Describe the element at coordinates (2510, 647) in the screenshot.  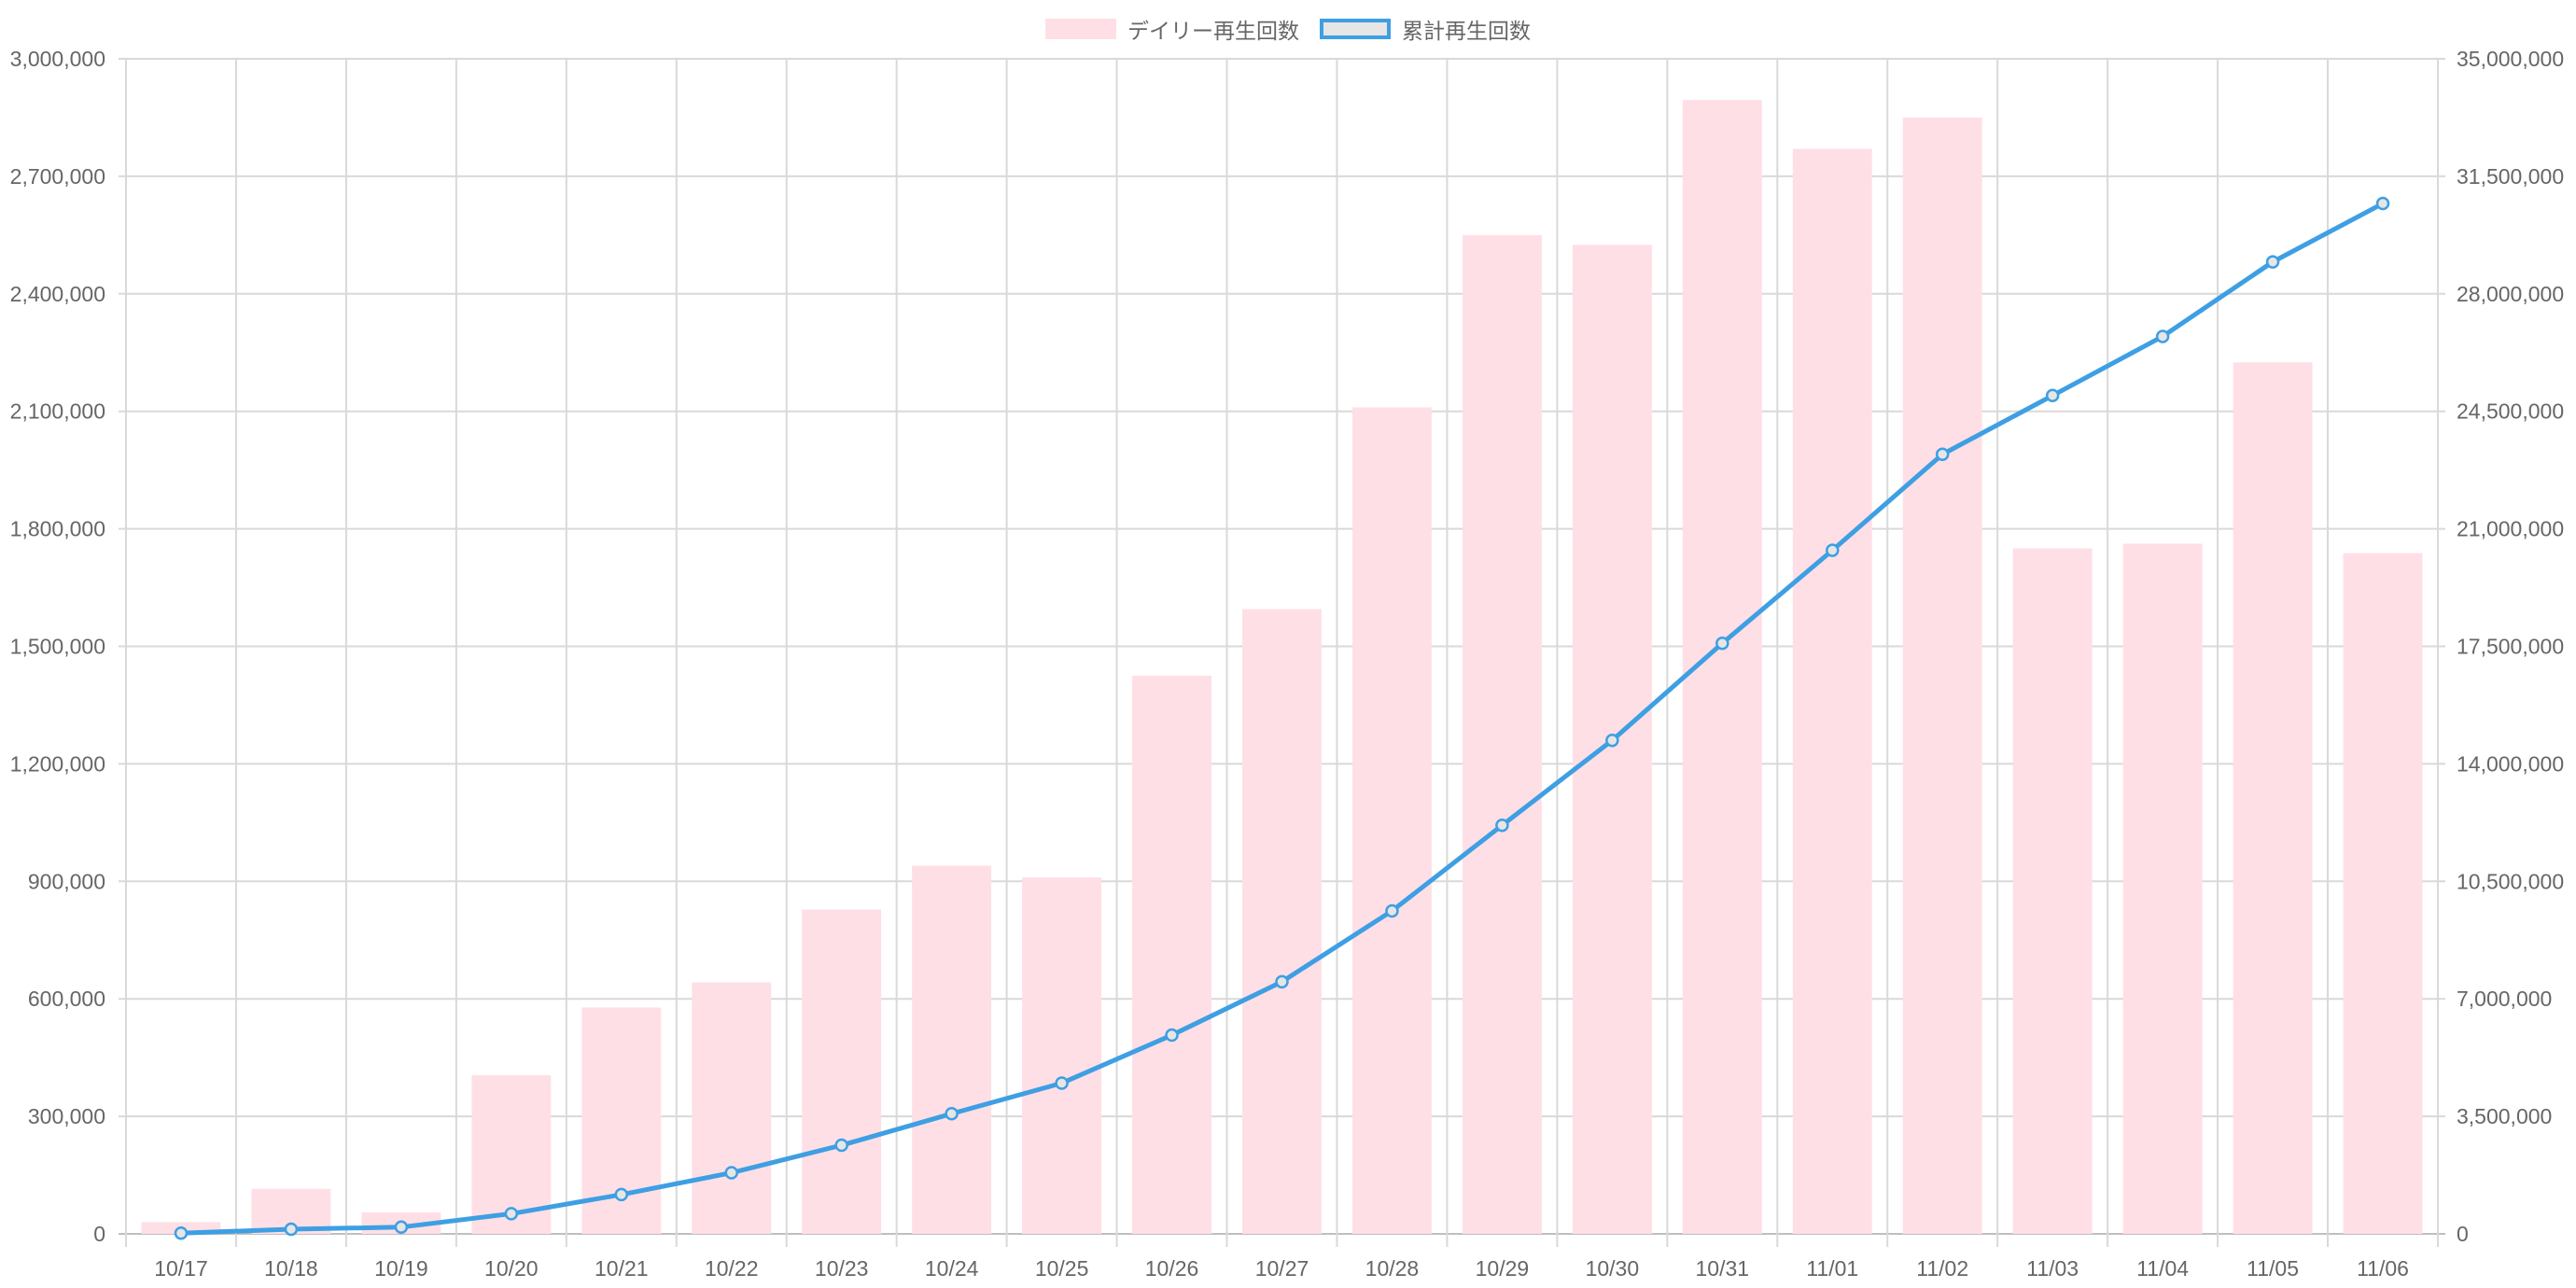
I see `y-right-tick-label: 17,500,000` at that location.